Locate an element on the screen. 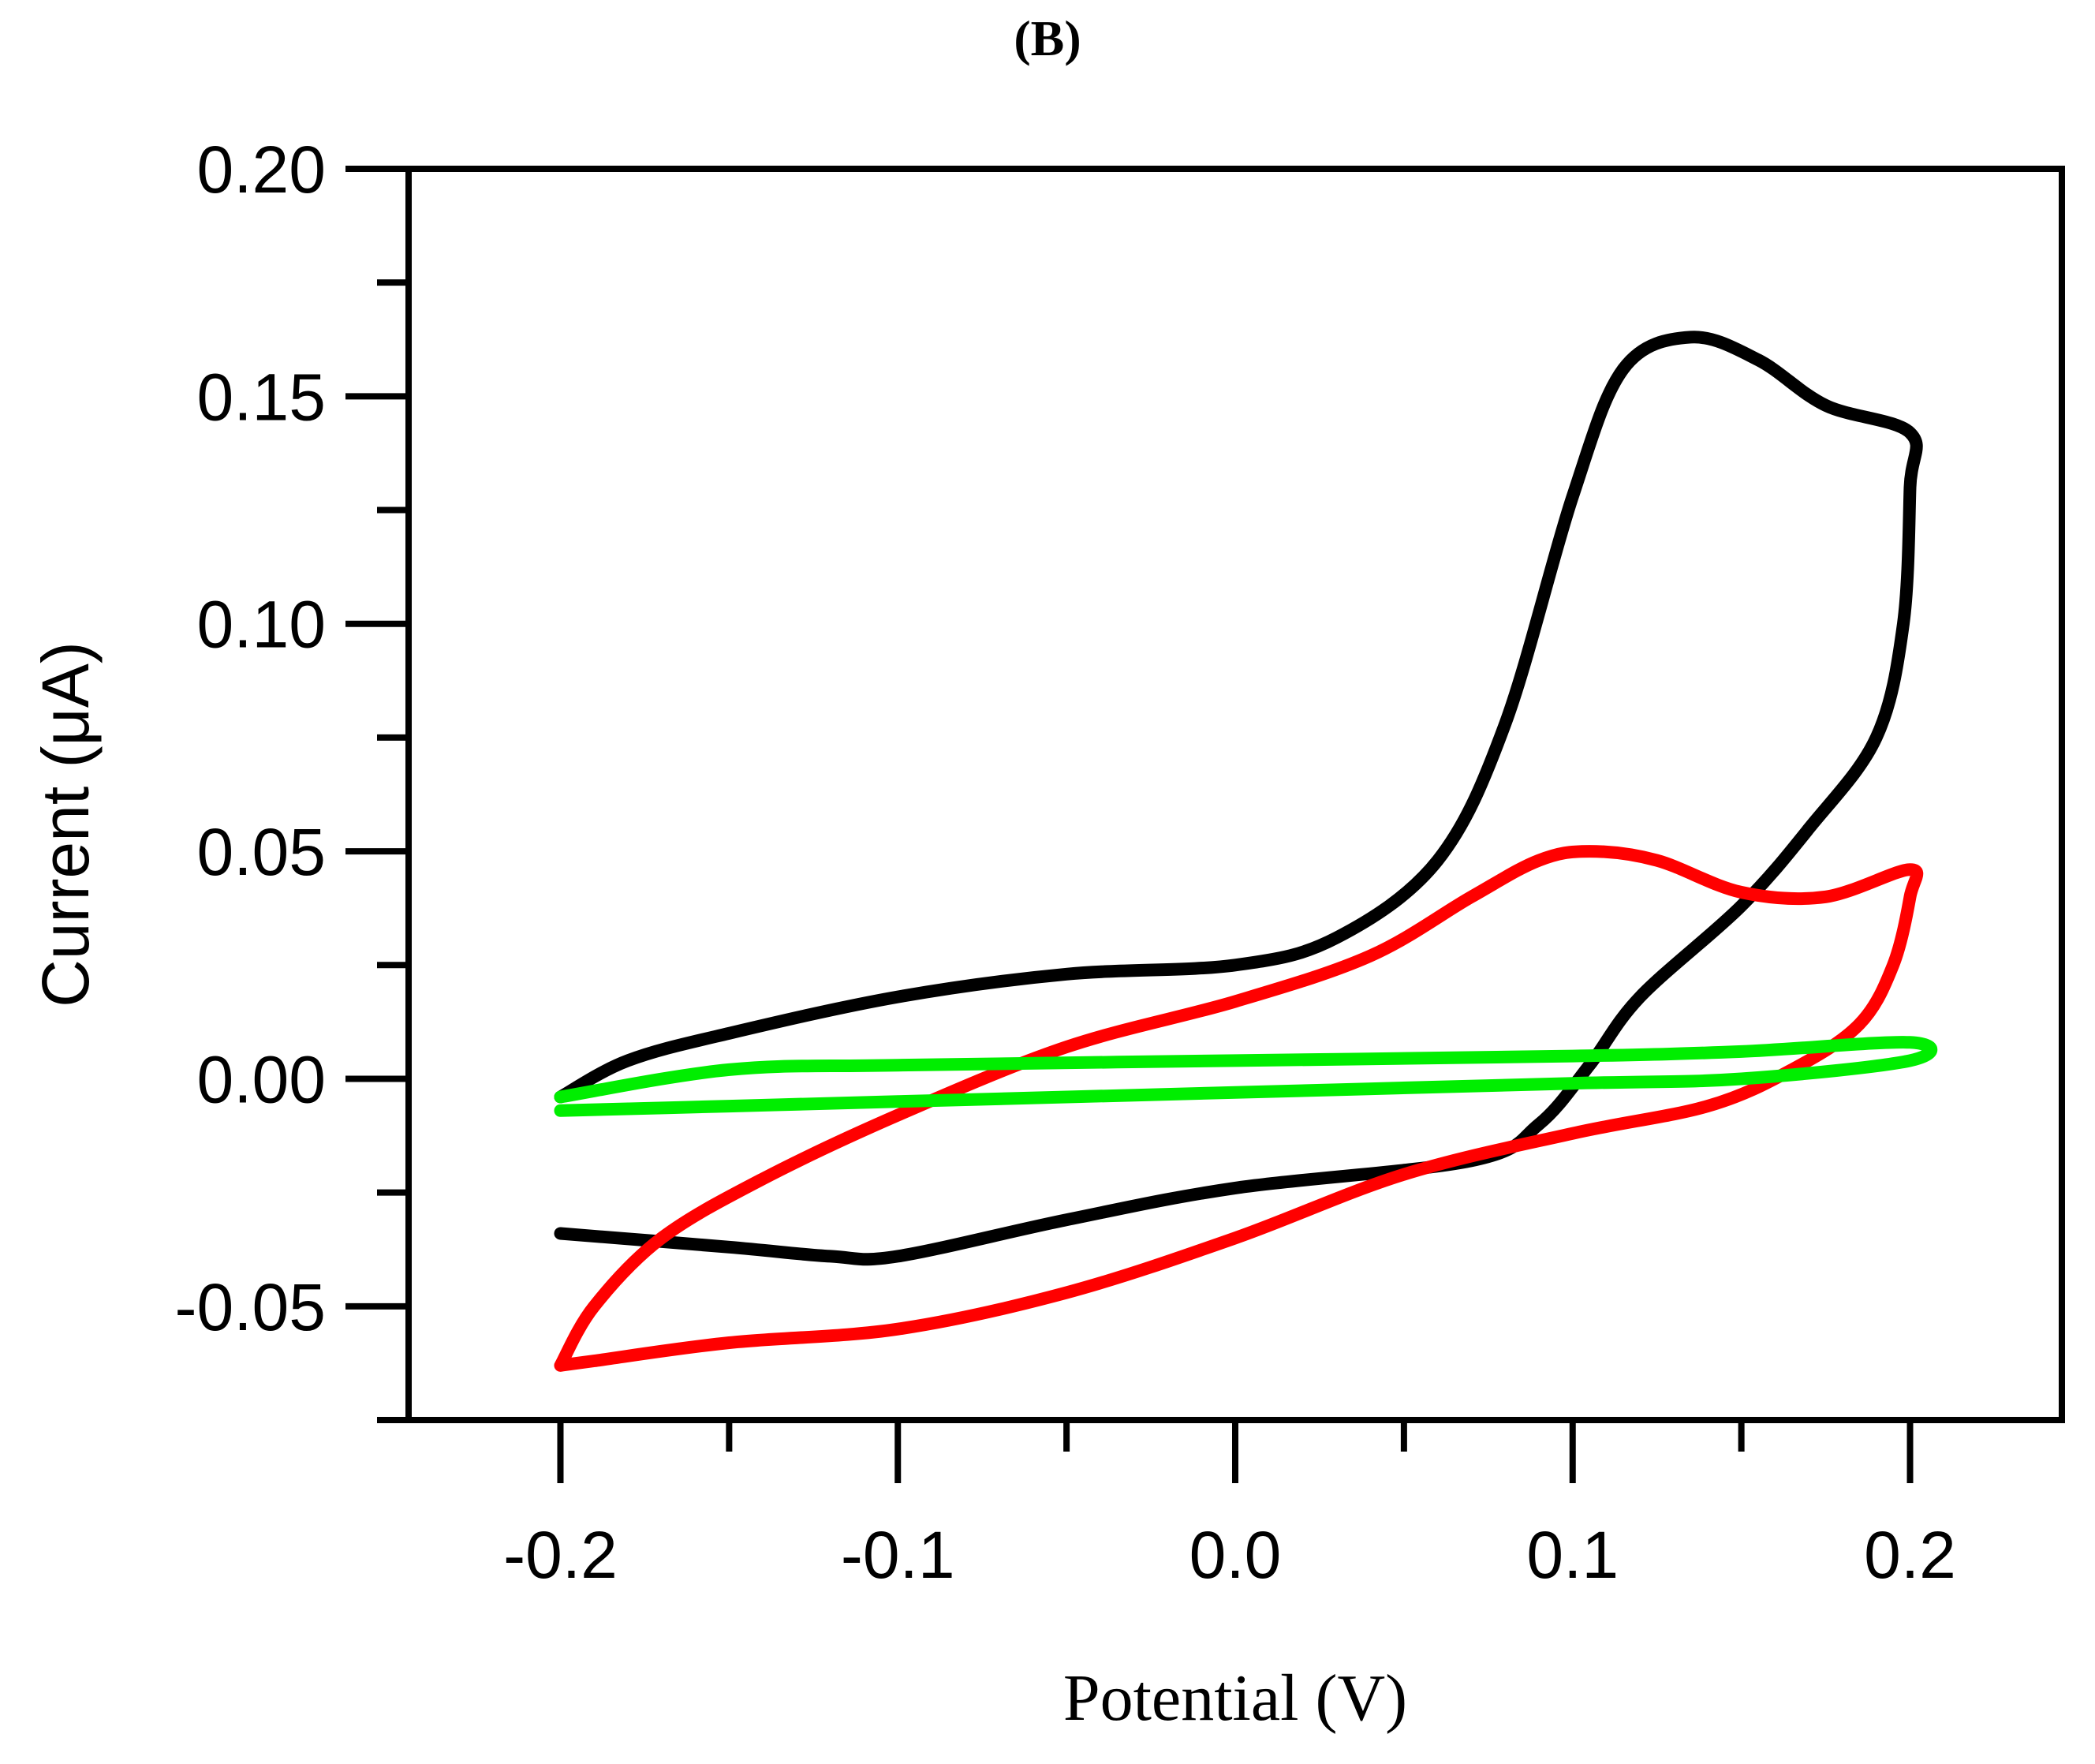 The image size is (2095, 1764). x-tick-label: 0.1 is located at coordinates (1572, 1555).